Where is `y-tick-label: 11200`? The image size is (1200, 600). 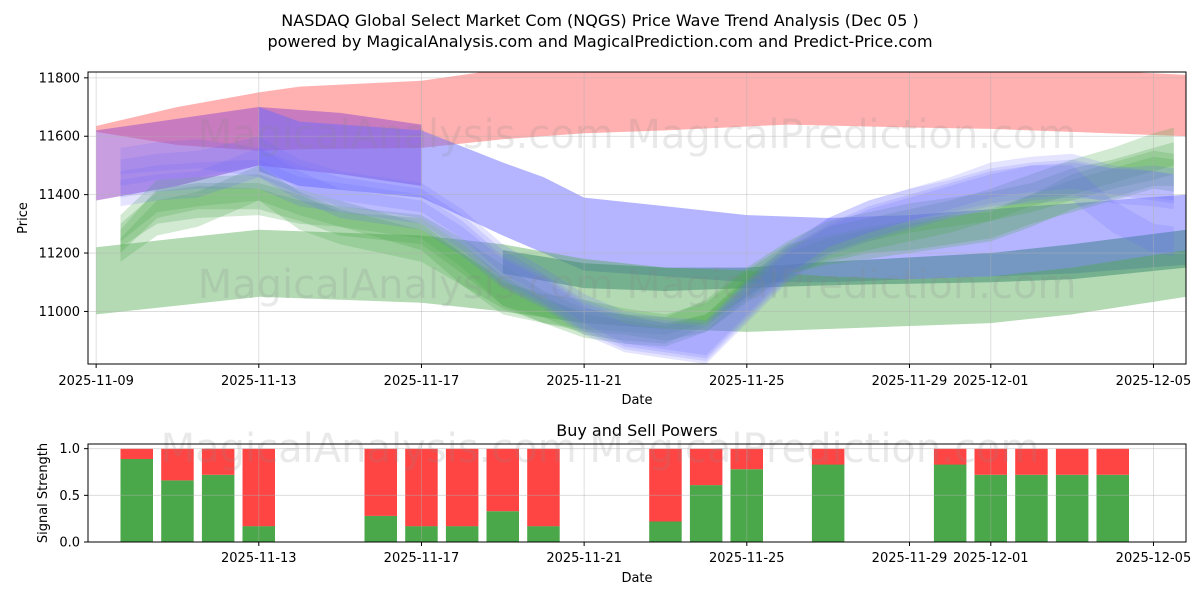 y-tick-label: 11200 is located at coordinates (59, 254).